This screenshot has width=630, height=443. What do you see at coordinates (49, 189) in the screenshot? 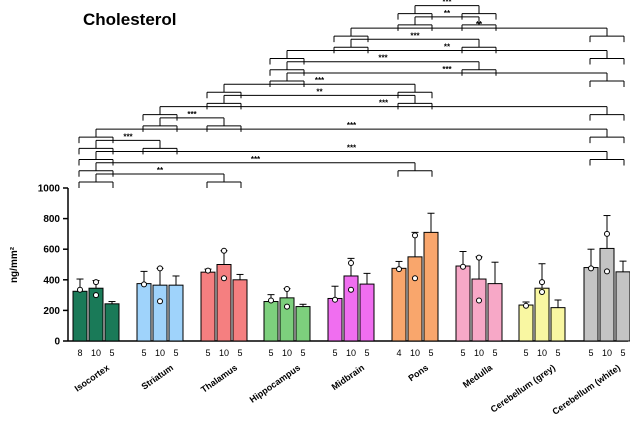
I see `y-tick-label: 1000` at bounding box center [49, 189].